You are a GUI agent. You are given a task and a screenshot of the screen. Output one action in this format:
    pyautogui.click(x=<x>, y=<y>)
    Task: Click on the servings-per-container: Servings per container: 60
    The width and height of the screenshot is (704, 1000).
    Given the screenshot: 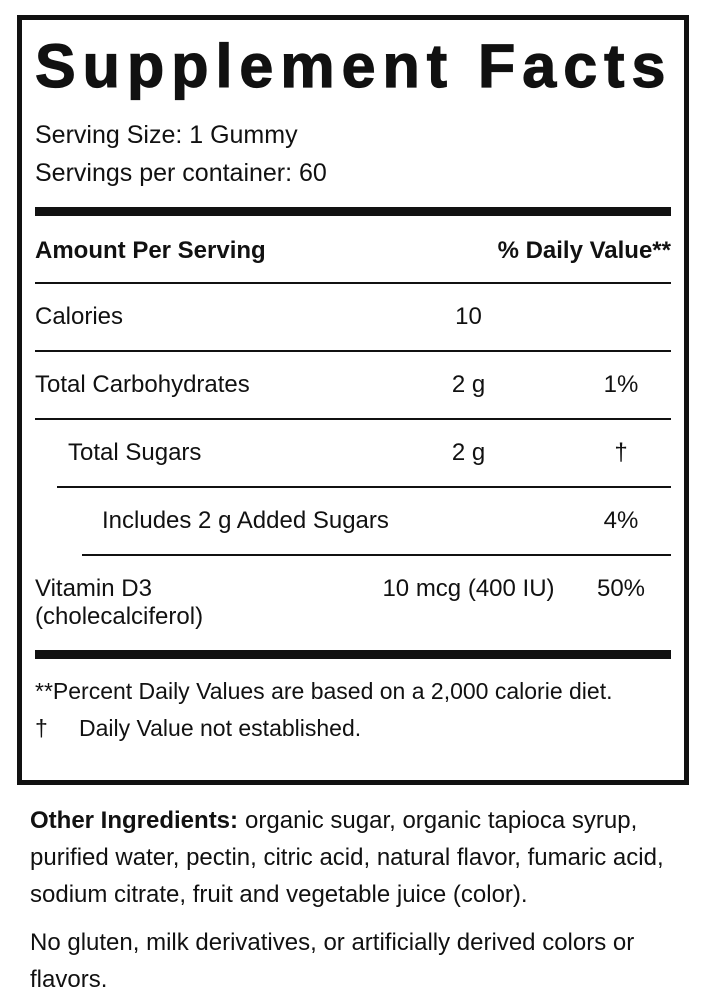 What is the action you would take?
    pyautogui.click(x=181, y=173)
    